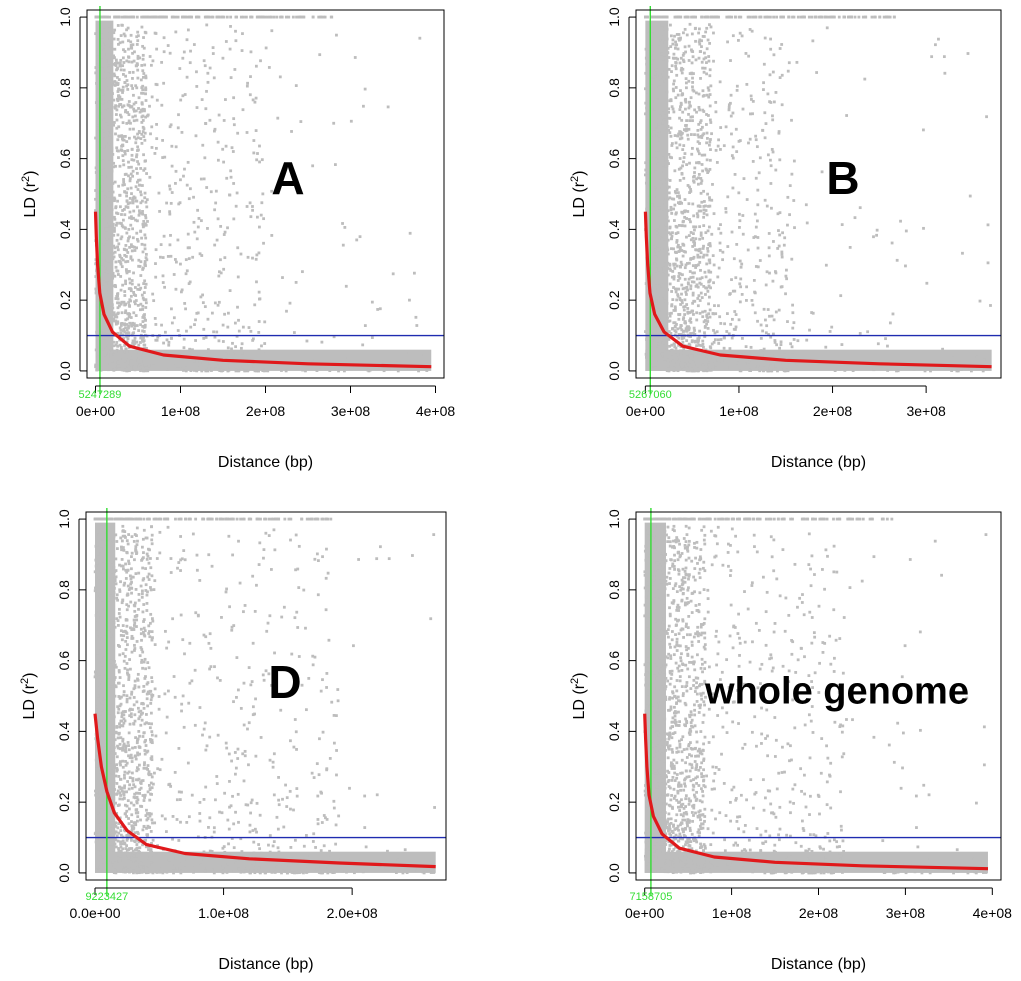 This screenshot has height=981, width=1021. Describe the element at coordinates (29, 193) in the screenshot. I see `y-axis-title: LD (r2)` at that location.